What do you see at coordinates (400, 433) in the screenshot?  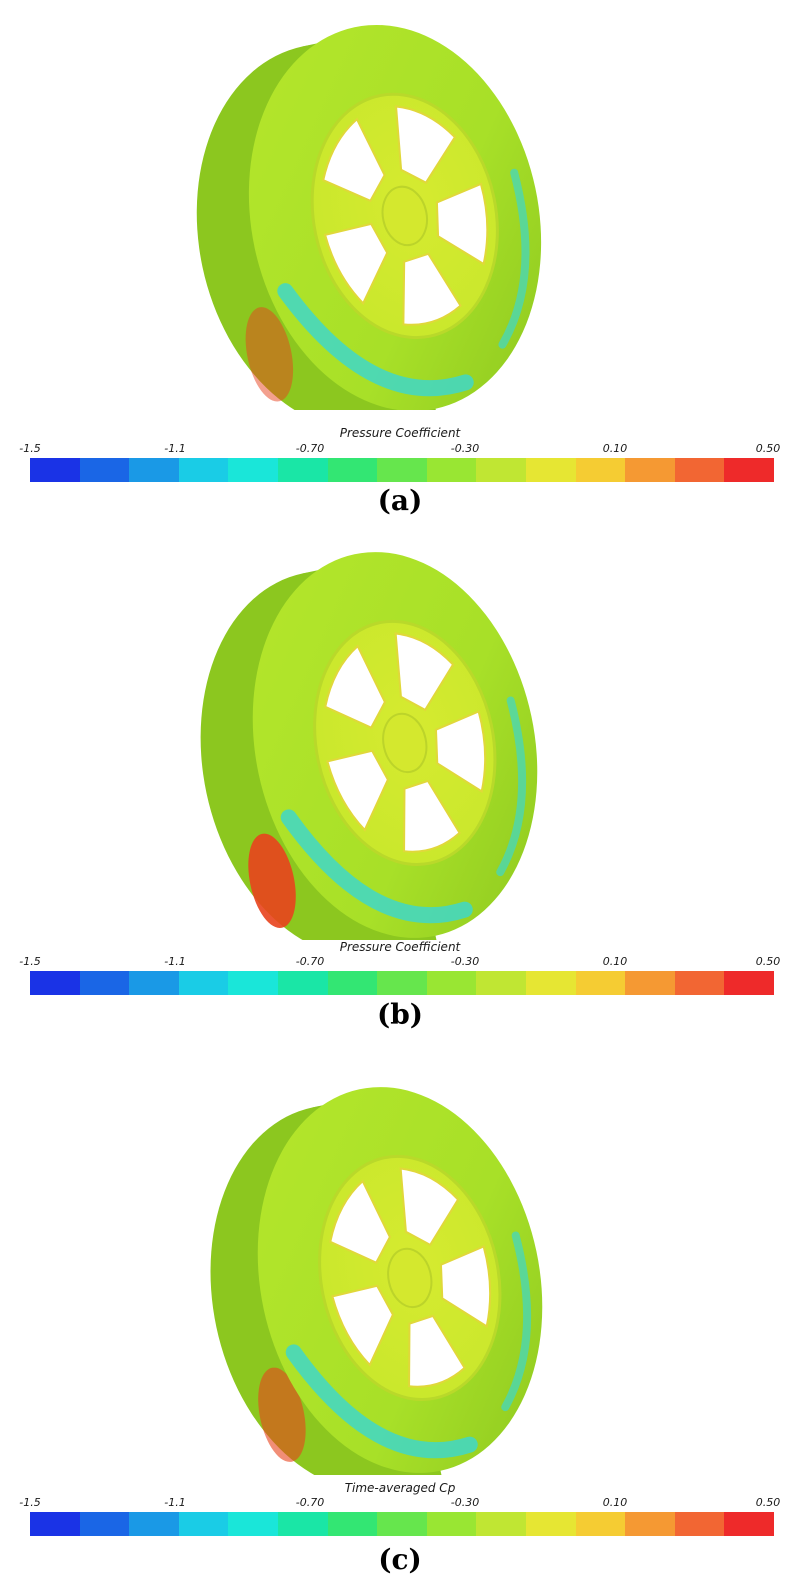 I see `legend-title-a: Pressure Coefficient` at bounding box center [400, 433].